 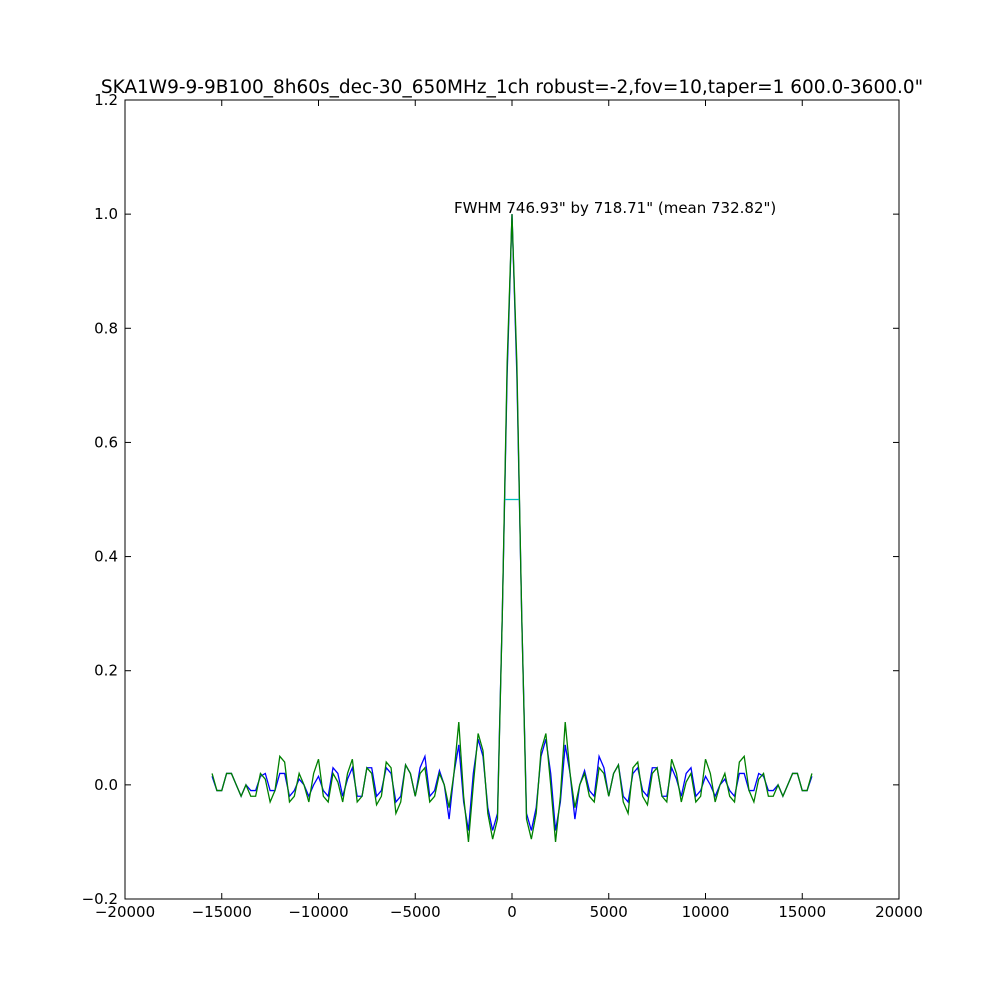 I want to click on x-tick-label: −15000, so click(x=222, y=912).